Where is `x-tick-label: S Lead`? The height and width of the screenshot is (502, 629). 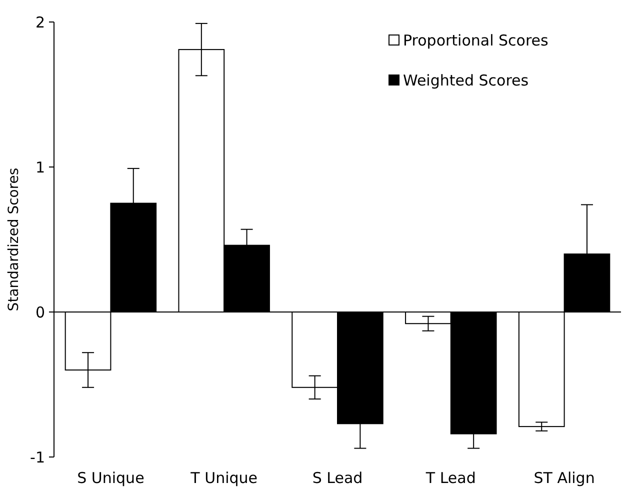 x-tick-label: S Lead is located at coordinates (337, 478).